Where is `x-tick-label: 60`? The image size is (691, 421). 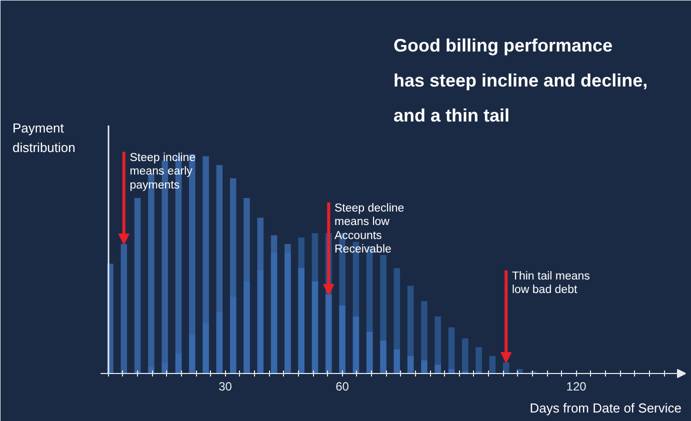
x-tick-label: 60 is located at coordinates (343, 387).